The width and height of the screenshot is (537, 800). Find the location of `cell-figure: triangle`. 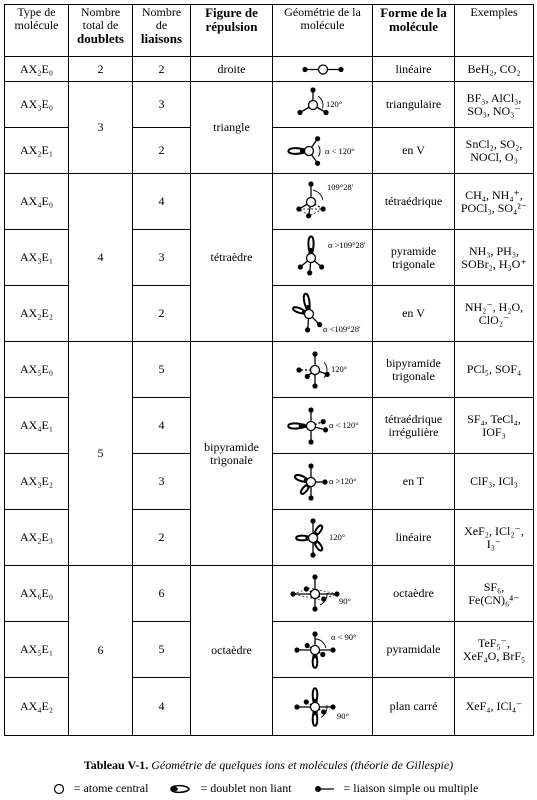

cell-figure: triangle is located at coordinates (231, 127).